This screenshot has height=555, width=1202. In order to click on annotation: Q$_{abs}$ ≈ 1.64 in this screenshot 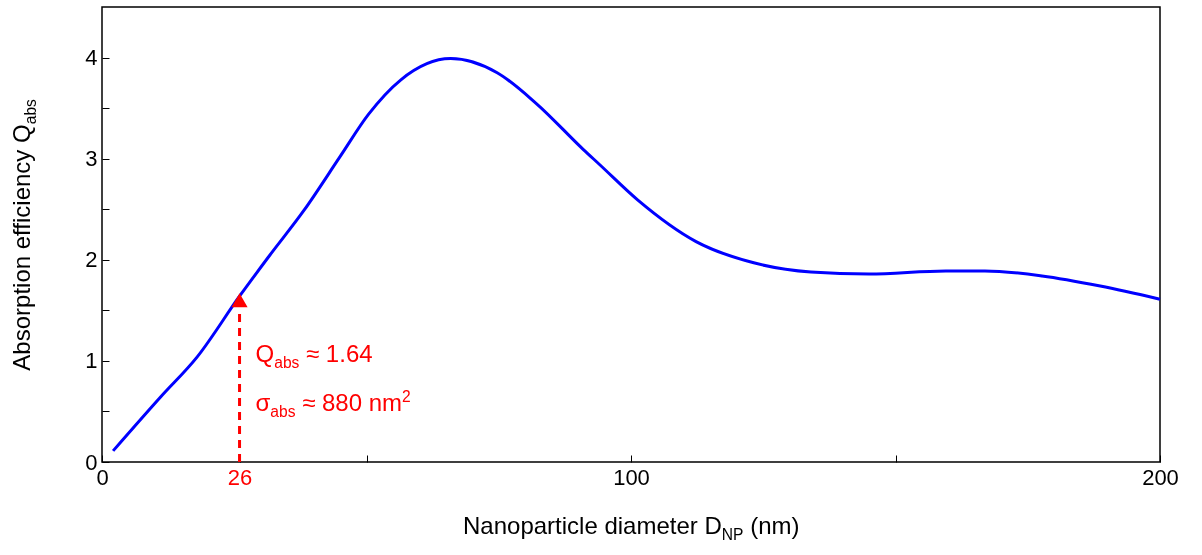, I will do `click(314, 356)`.